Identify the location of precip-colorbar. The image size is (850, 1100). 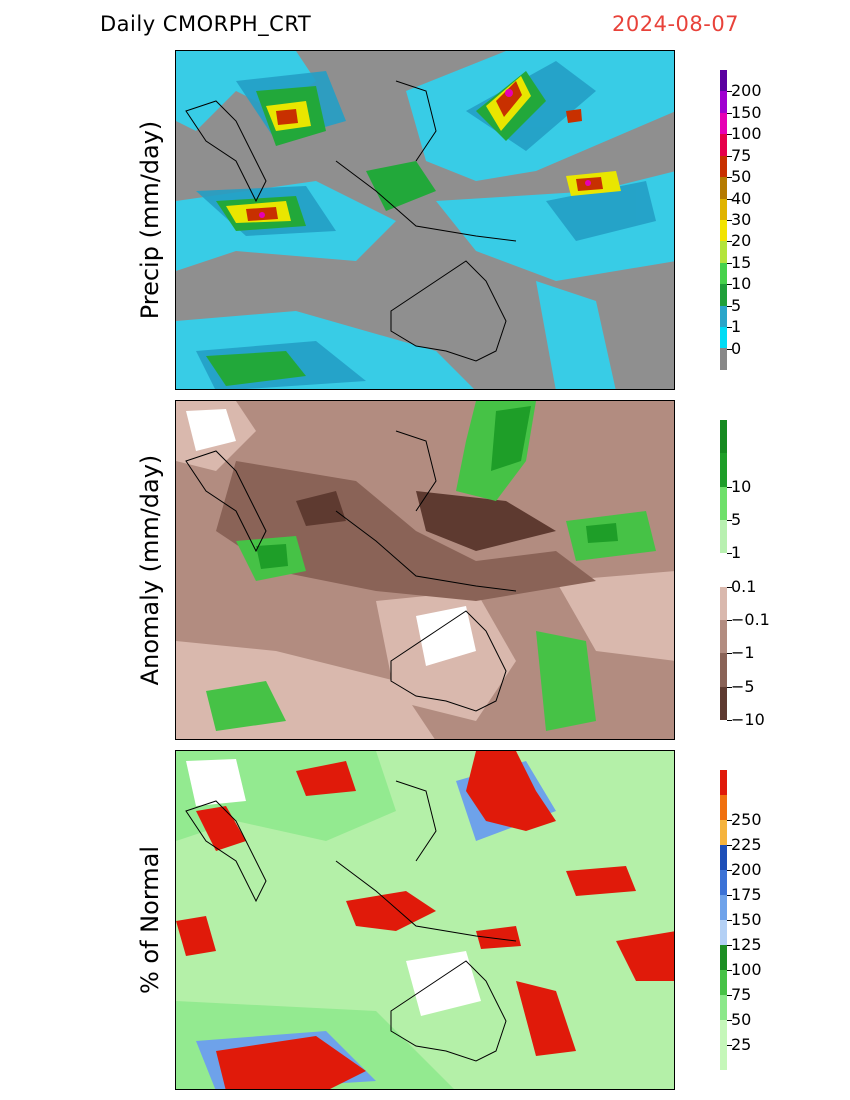
(723, 220).